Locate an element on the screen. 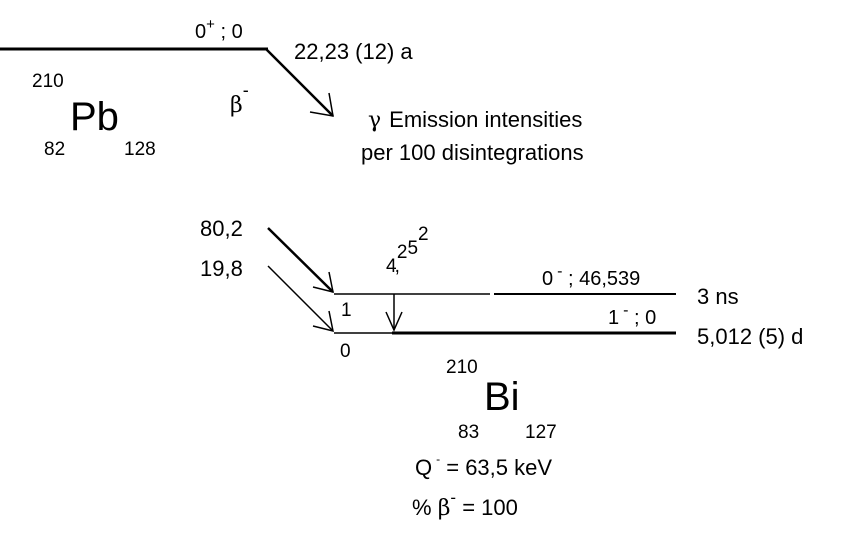 This screenshot has width=855, height=536. beta-branch-2-arrow-head is located at coordinates (323, 321).